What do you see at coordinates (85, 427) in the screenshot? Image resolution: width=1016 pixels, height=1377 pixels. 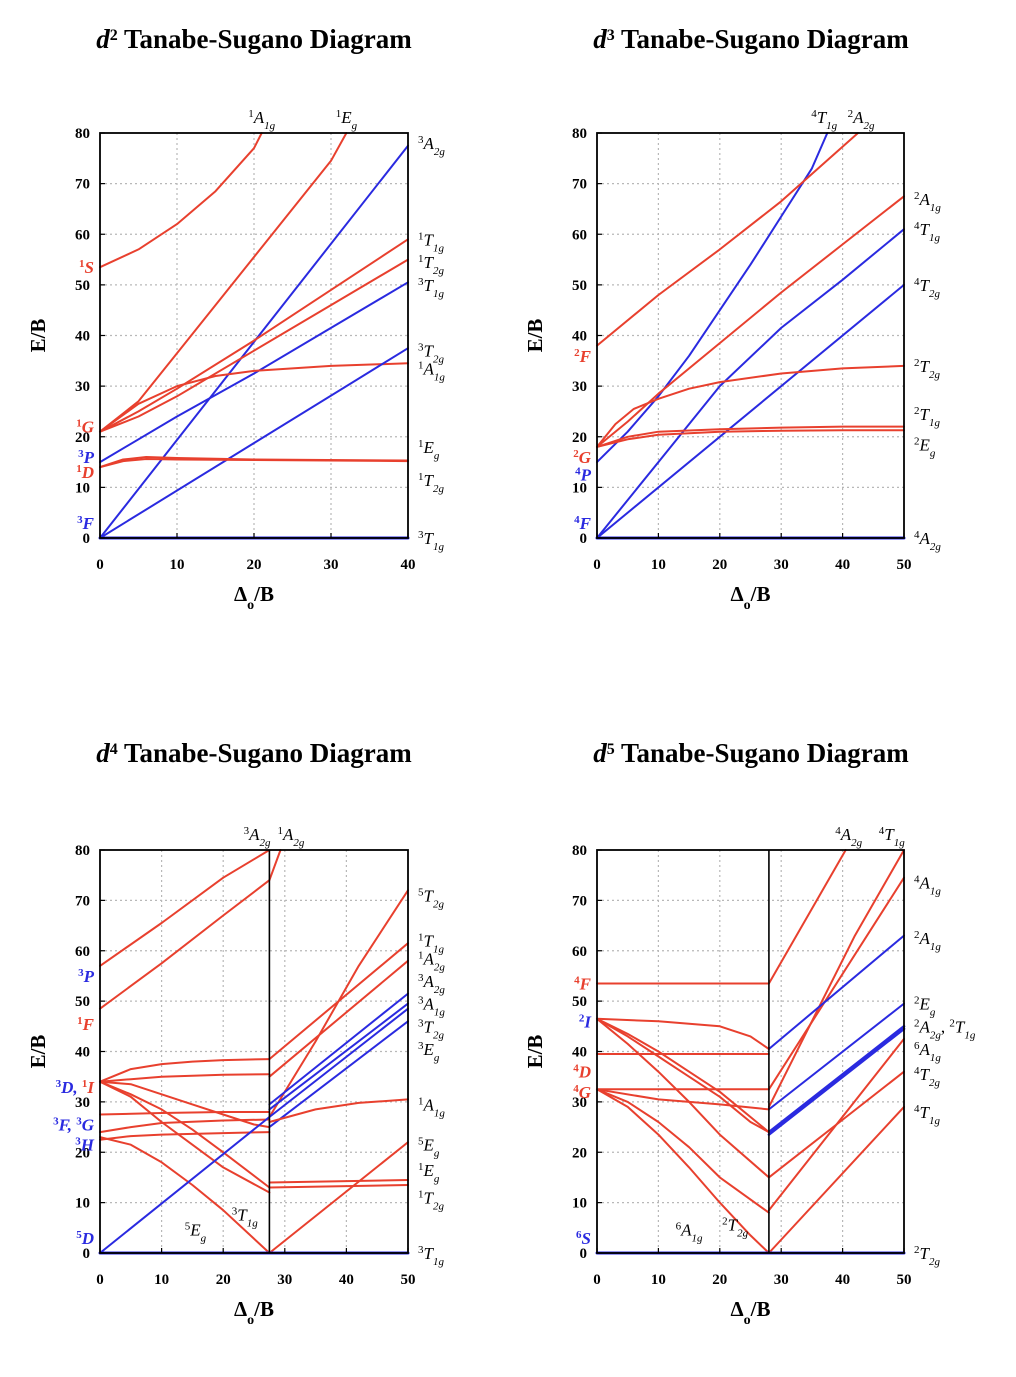 I see `free-ion-term-label: 1G` at bounding box center [85, 427].